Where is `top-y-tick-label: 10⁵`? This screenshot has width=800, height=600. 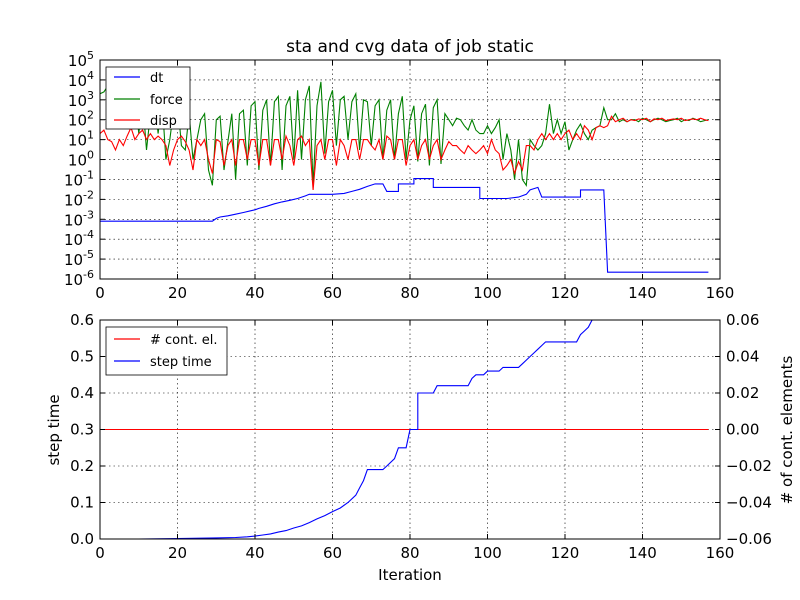 top-y-tick-label: 10⁵ is located at coordinates (81, 59).